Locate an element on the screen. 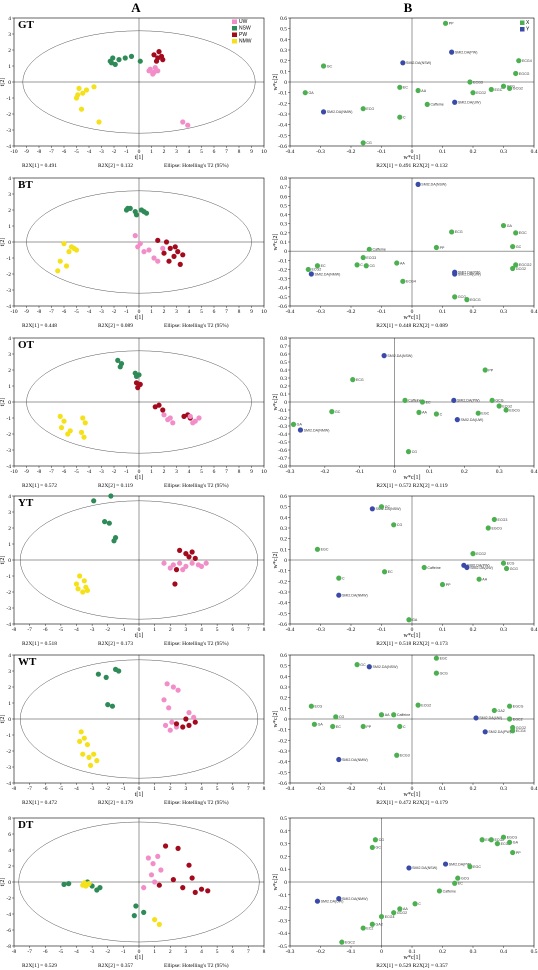  legend-label-nmw: NMW is located at coordinates (245, 42).